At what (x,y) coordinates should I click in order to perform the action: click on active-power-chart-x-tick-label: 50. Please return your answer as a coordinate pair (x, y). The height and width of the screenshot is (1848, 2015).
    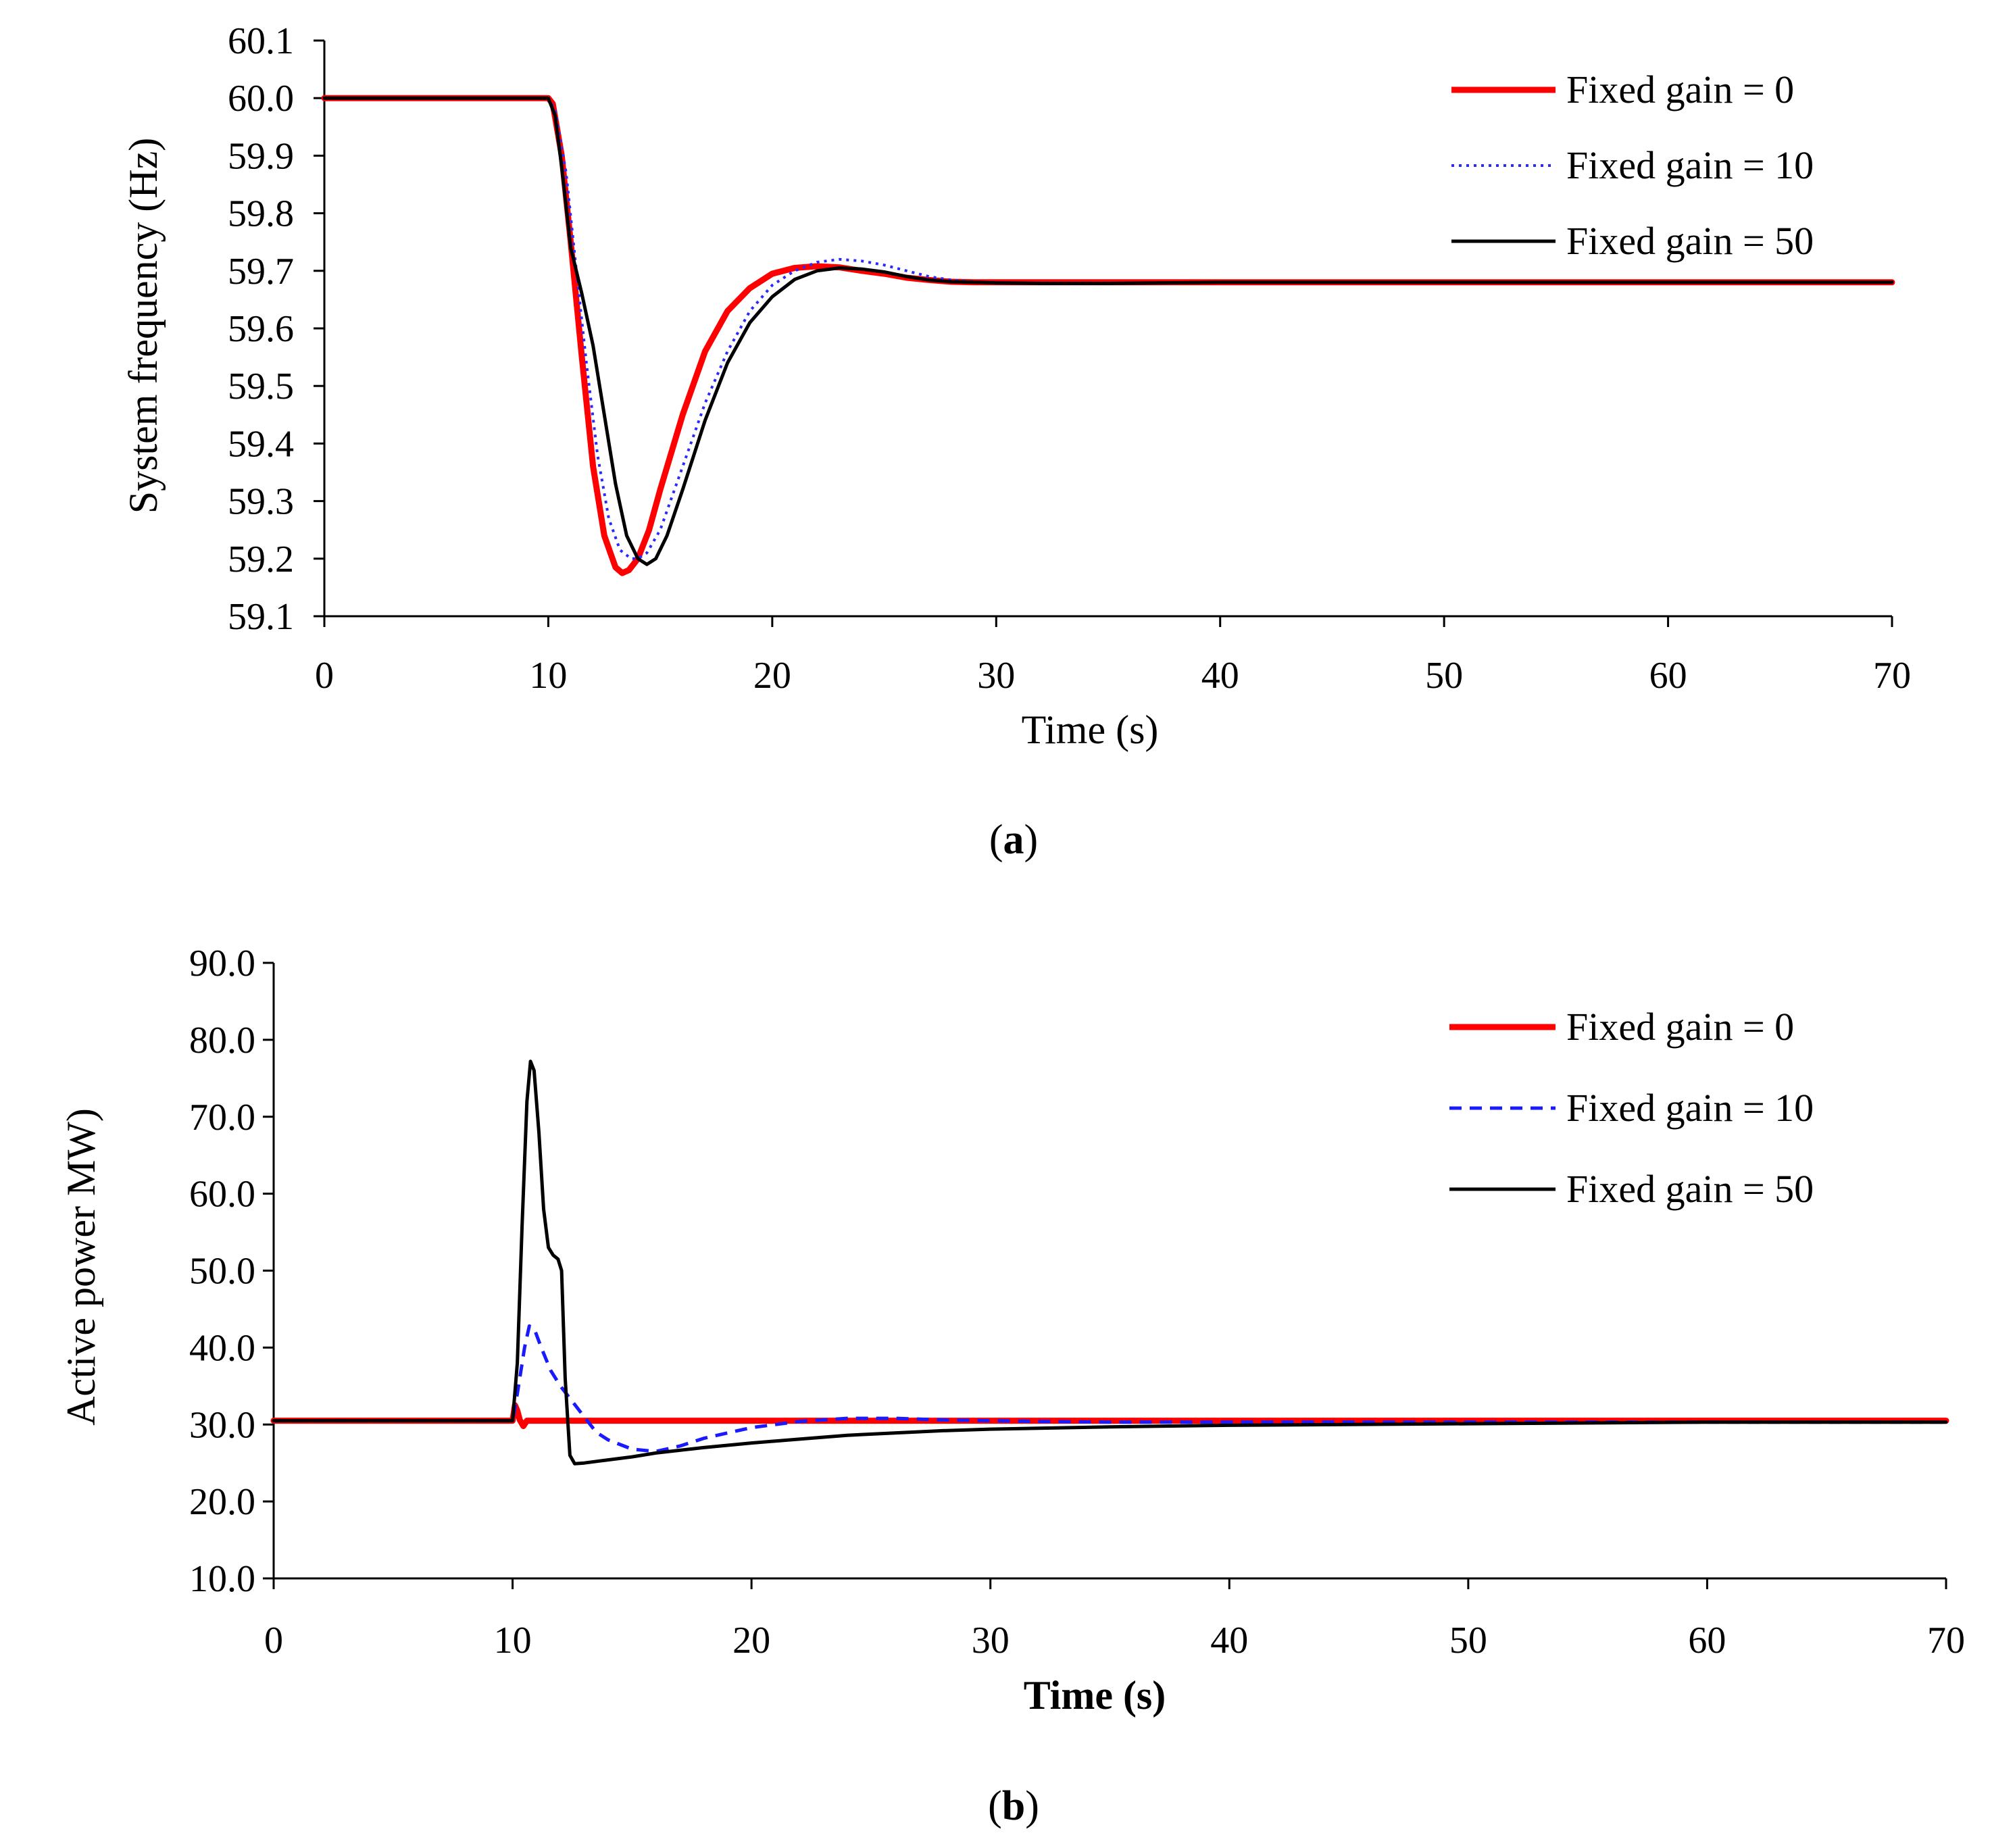
    Looking at the image, I should click on (1468, 1641).